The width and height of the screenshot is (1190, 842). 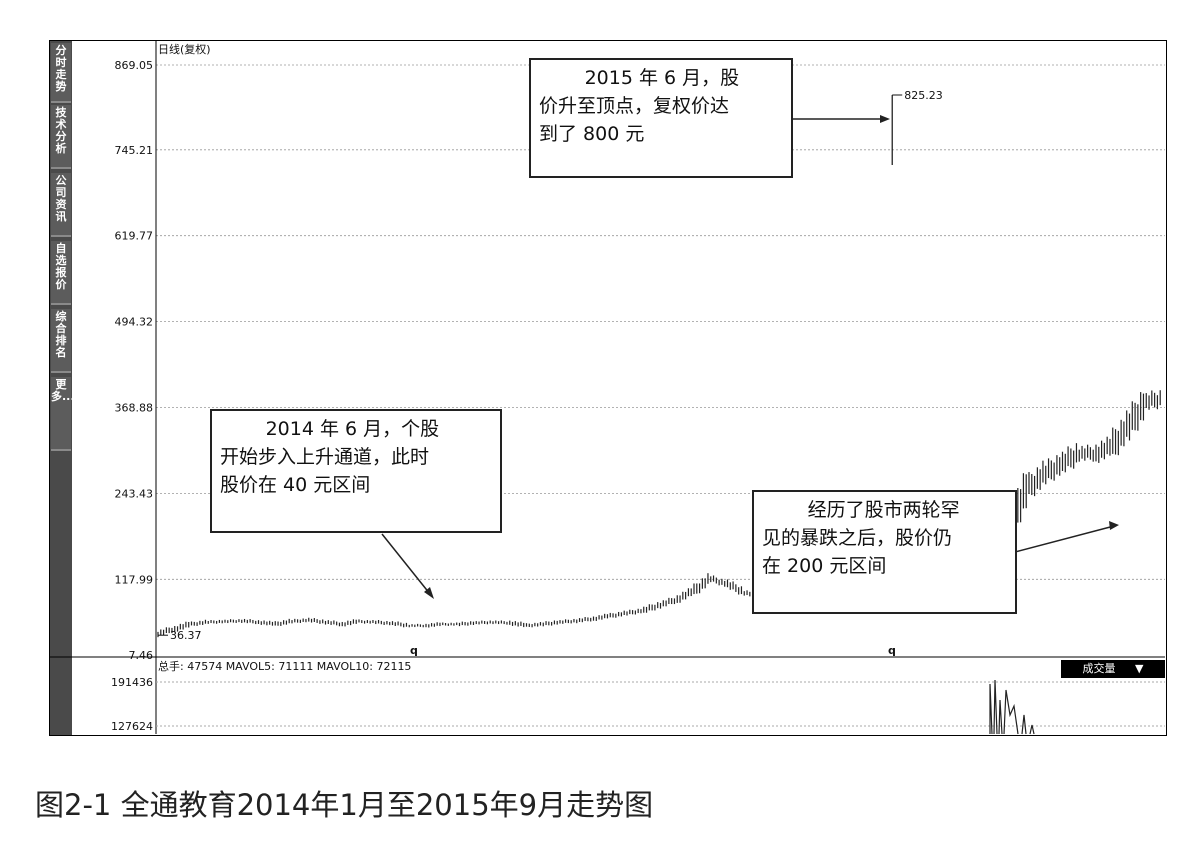 What do you see at coordinates (352, 429) in the screenshot?
I see `annotation-start-line: 2014 年 6 月，个股` at bounding box center [352, 429].